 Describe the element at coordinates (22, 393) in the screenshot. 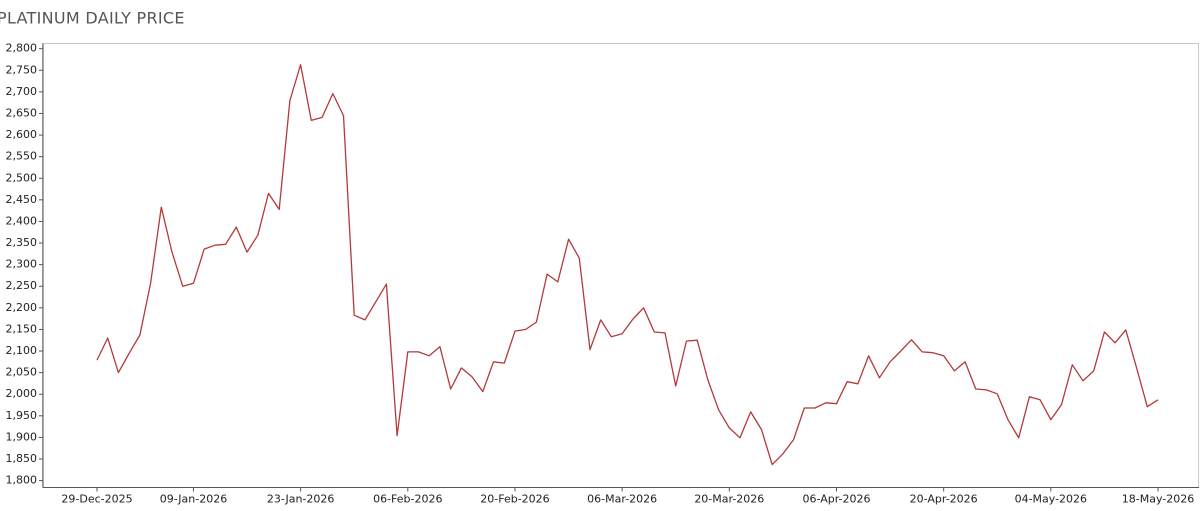

I see `y-tick-label: 2,000` at that location.